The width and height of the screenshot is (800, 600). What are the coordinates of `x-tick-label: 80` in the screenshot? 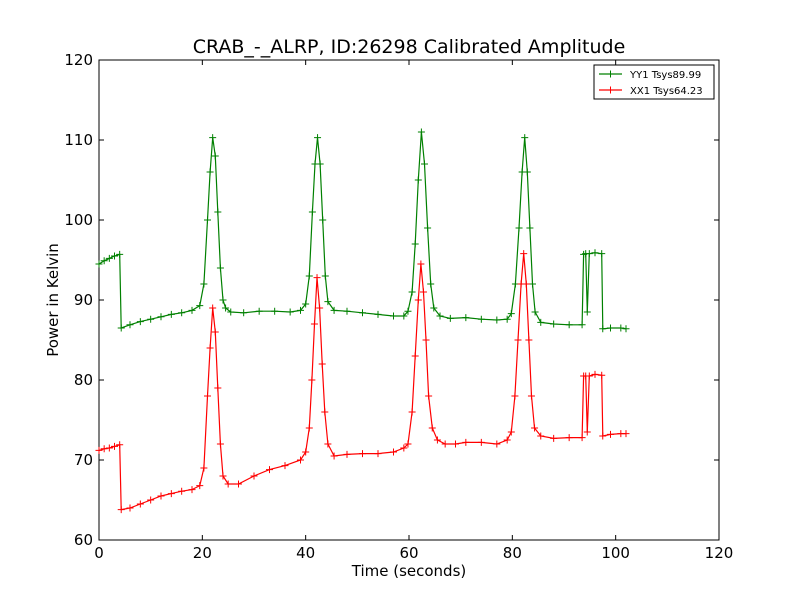 It's located at (512, 553).